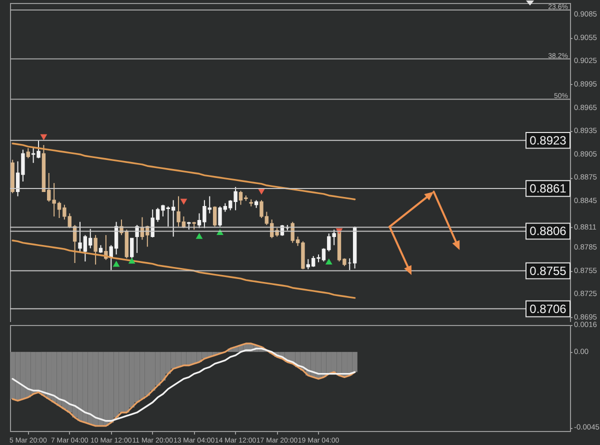  I want to click on ref-line-label: 0.8706, so click(548, 309).